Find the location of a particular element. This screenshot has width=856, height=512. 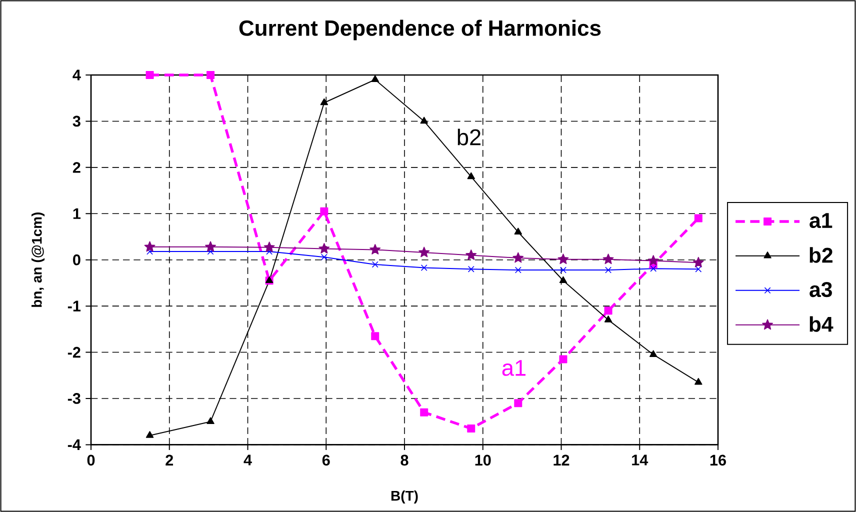

x-tick-label: 16 is located at coordinates (718, 460).